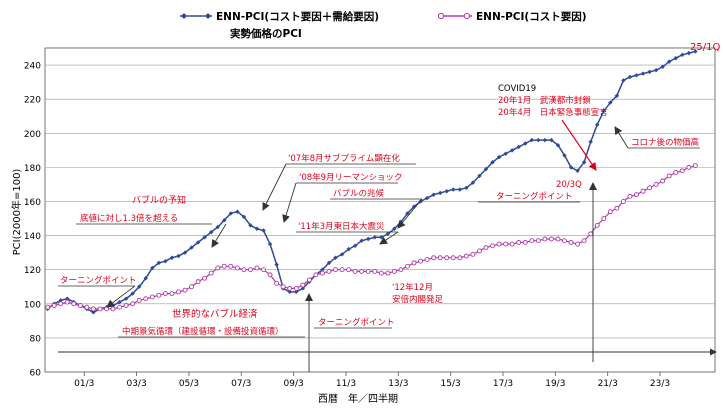  I want to click on annotation-mid-cycle: 中期景気循環（建設循環・設備投資循環）, so click(203, 331).